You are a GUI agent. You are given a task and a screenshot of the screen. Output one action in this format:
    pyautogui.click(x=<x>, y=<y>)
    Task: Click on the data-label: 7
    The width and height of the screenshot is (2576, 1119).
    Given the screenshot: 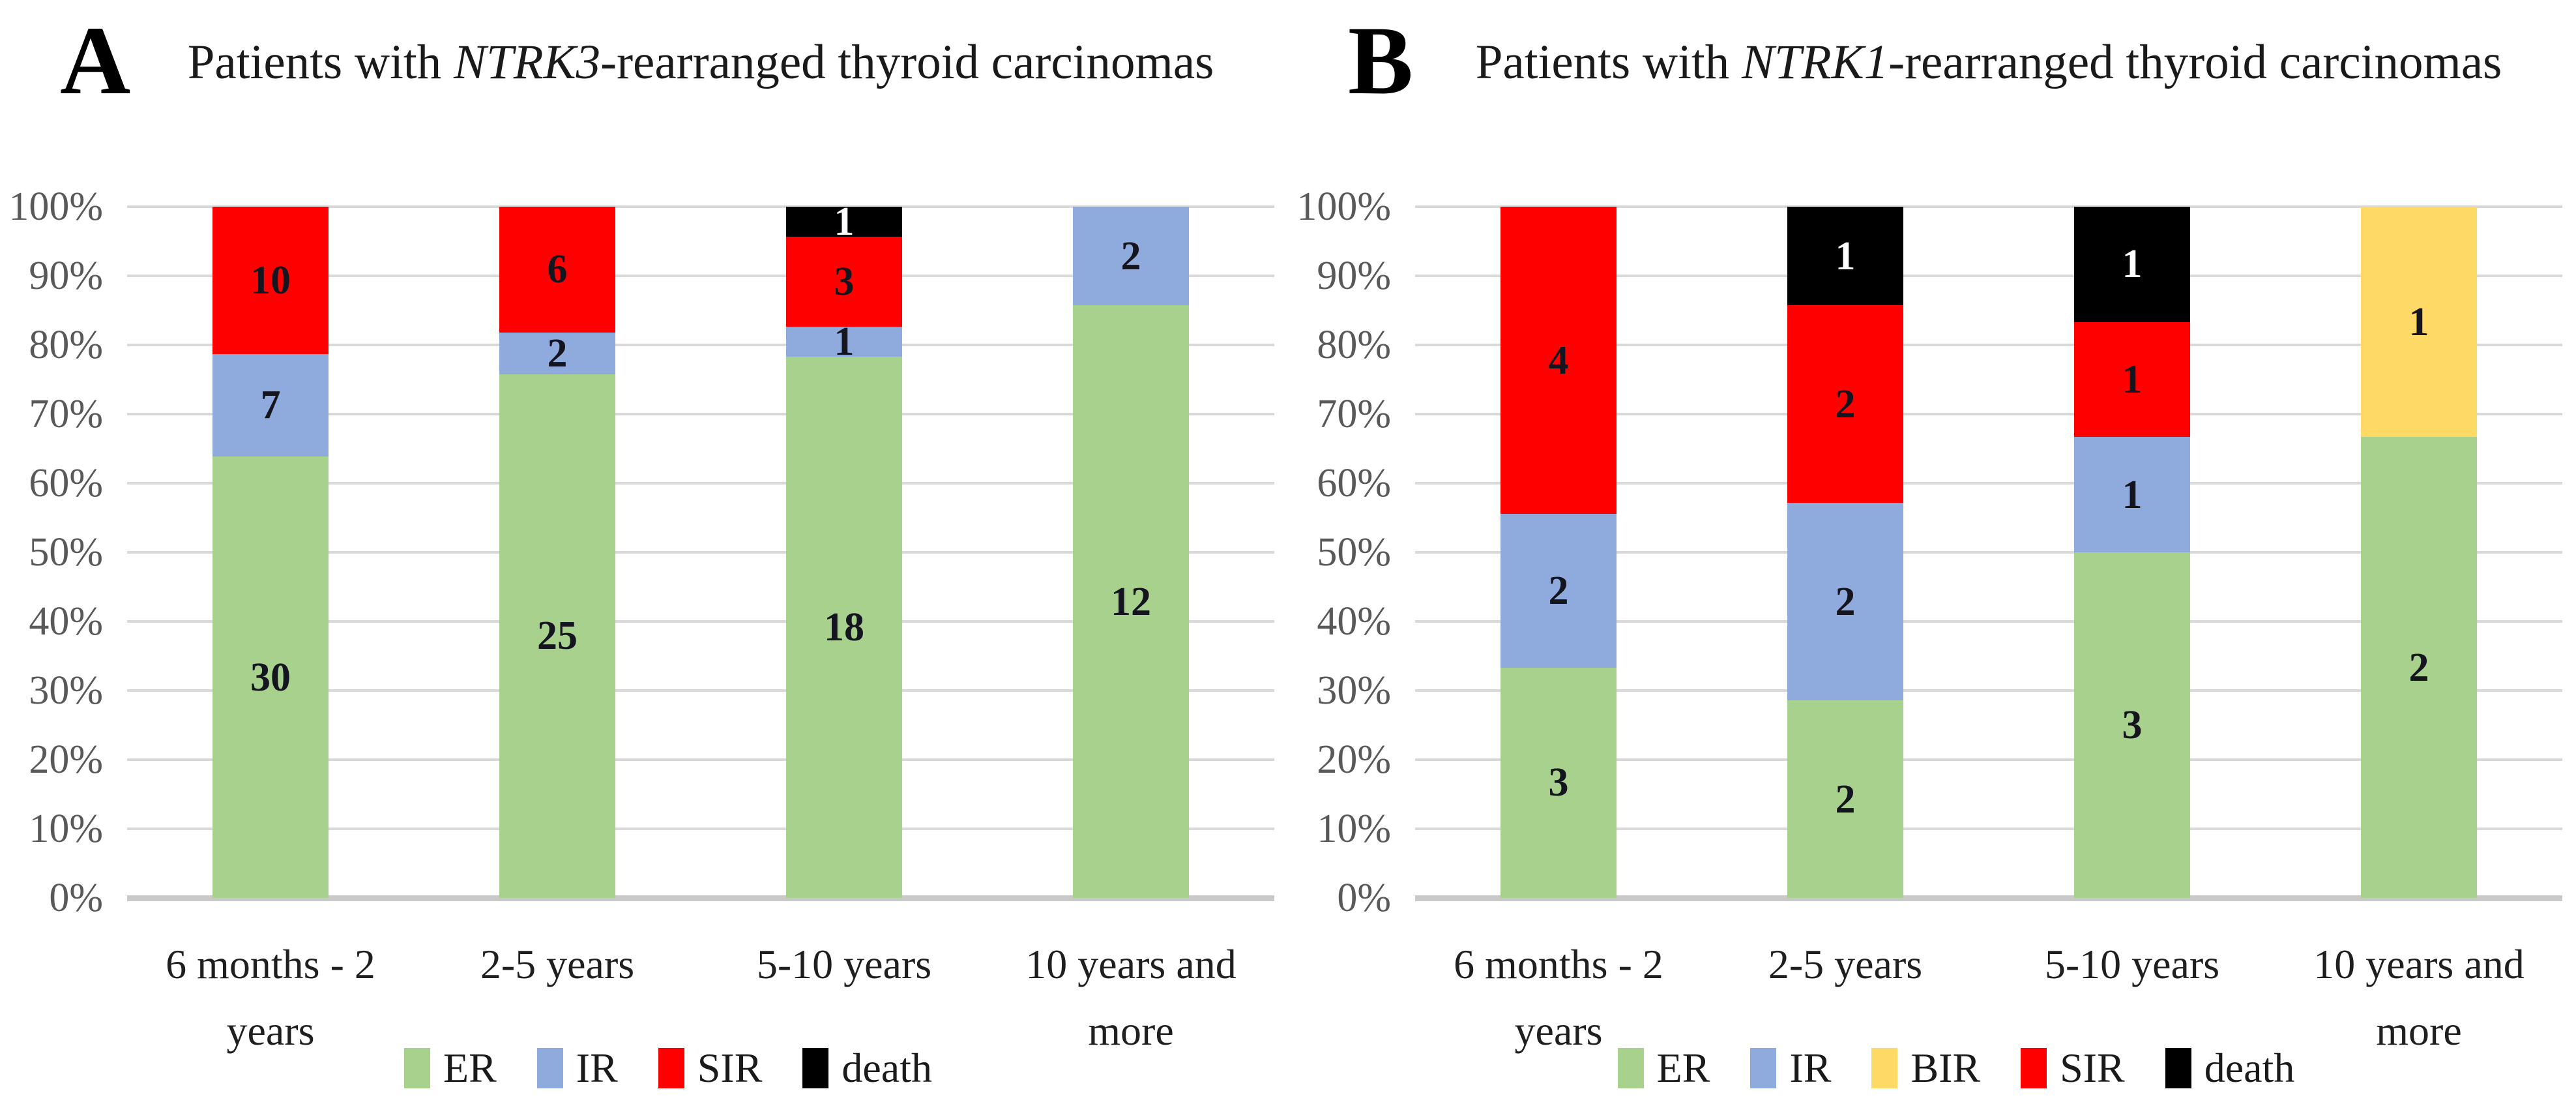 What is the action you would take?
    pyautogui.click(x=270, y=405)
    